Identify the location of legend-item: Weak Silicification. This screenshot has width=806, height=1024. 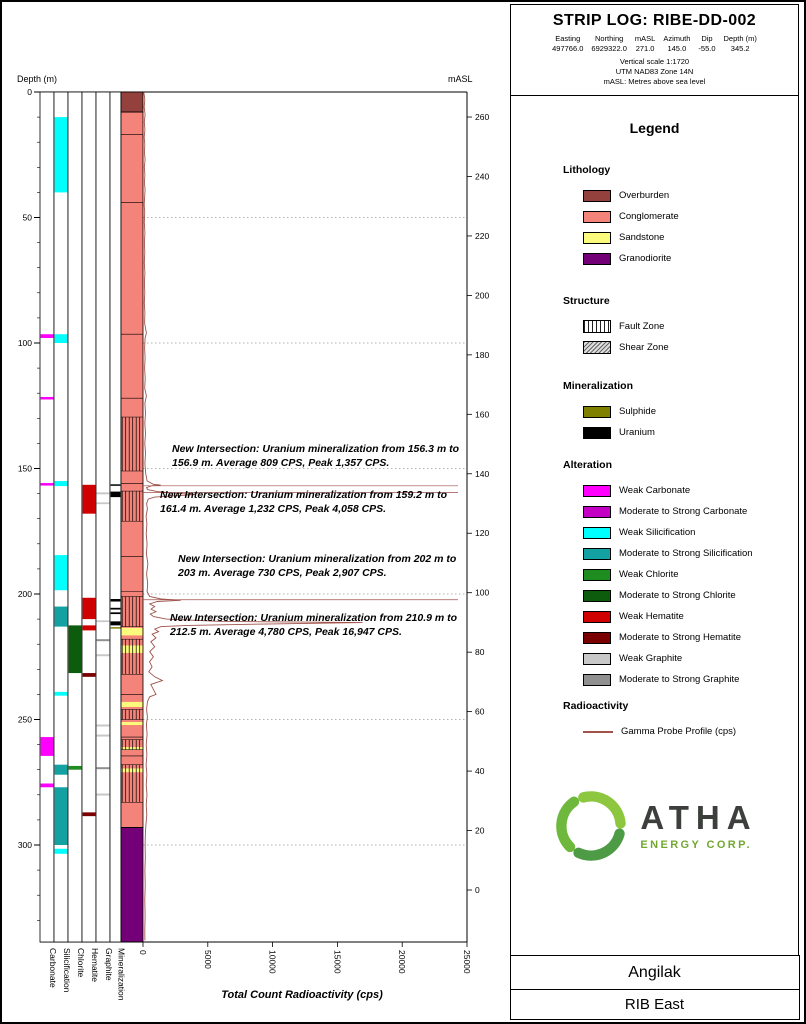
(654, 532).